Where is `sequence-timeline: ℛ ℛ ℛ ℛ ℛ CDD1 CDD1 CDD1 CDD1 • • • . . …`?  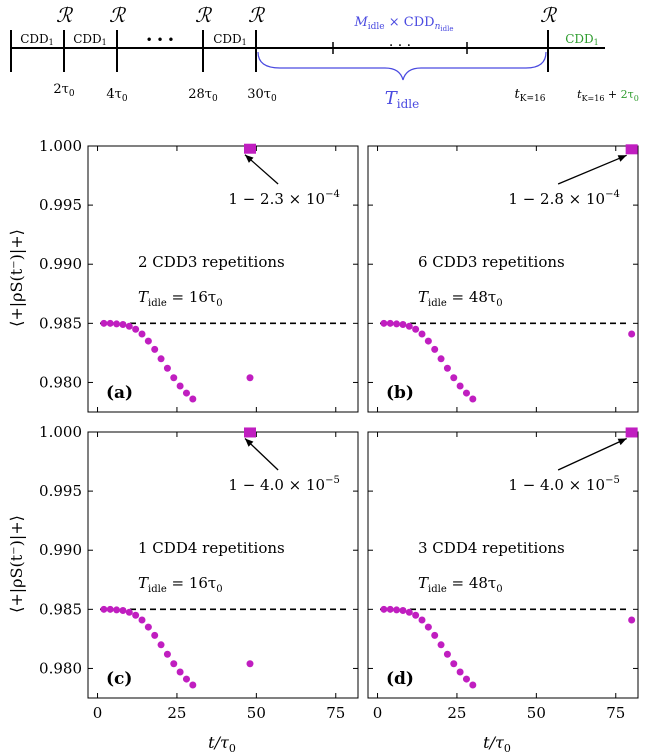
sequence-timeline: ℛ ℛ ℛ ℛ ℛ CDD1 CDD1 CDD1 CDD1 • • • . . … is located at coordinates (324, 57).